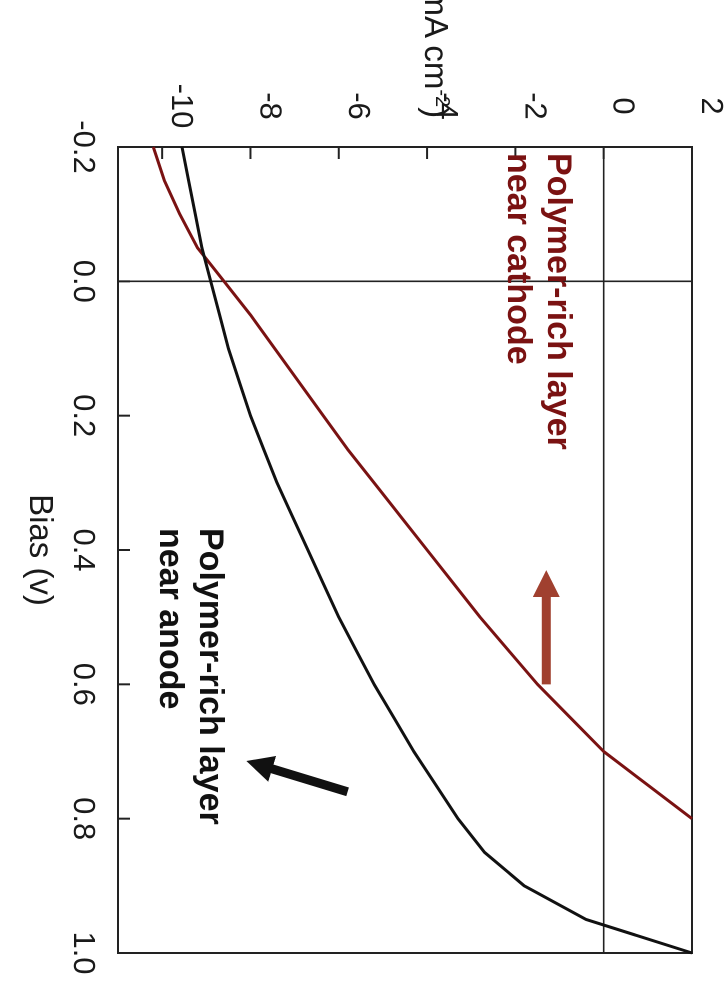 This screenshot has height=988, width=727. Describe the element at coordinates (84, 549) in the screenshot. I see `x-tick-label: 0.4` at that location.